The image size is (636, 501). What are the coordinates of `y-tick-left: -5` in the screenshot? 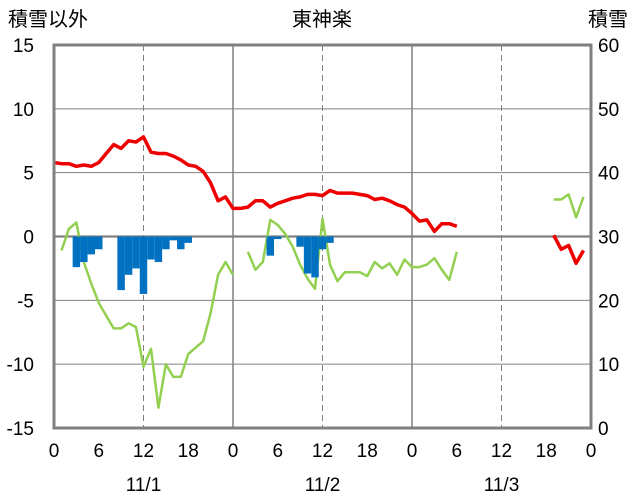 It's located at (25, 301).